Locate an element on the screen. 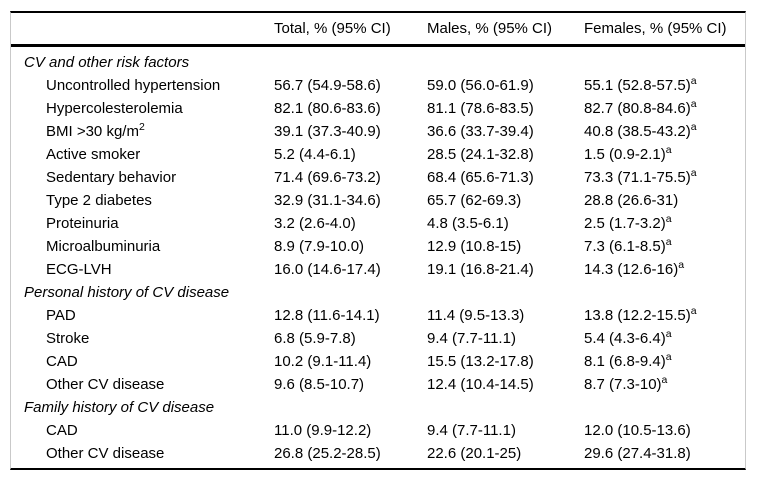  females-value: 29.6 (27.4-31.8) is located at coordinates (637, 453).